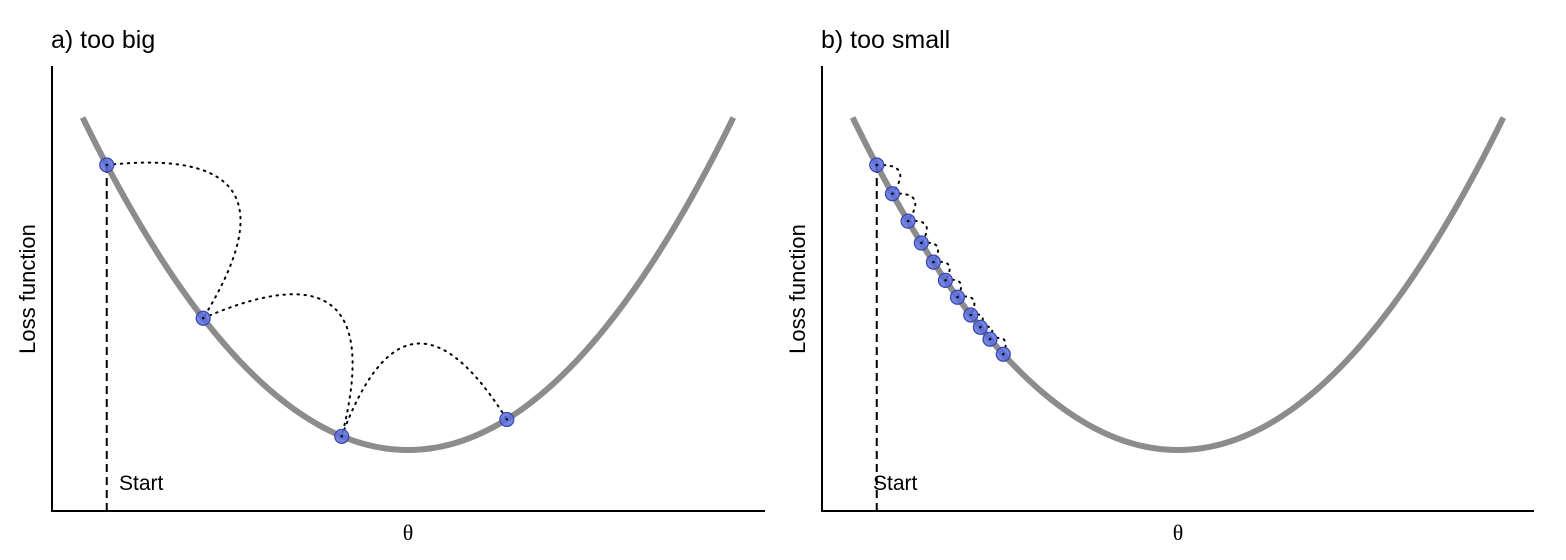 This screenshot has width=1566, height=560. Describe the element at coordinates (103, 40) in the screenshot. I see `panel-a-title: a) too big` at that location.